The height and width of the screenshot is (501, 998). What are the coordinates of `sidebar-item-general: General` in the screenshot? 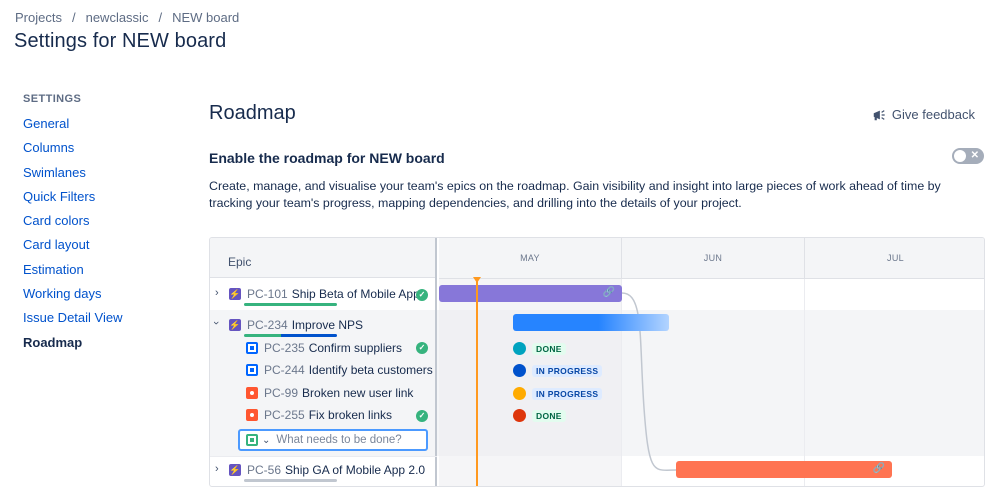 It's located at (46, 123).